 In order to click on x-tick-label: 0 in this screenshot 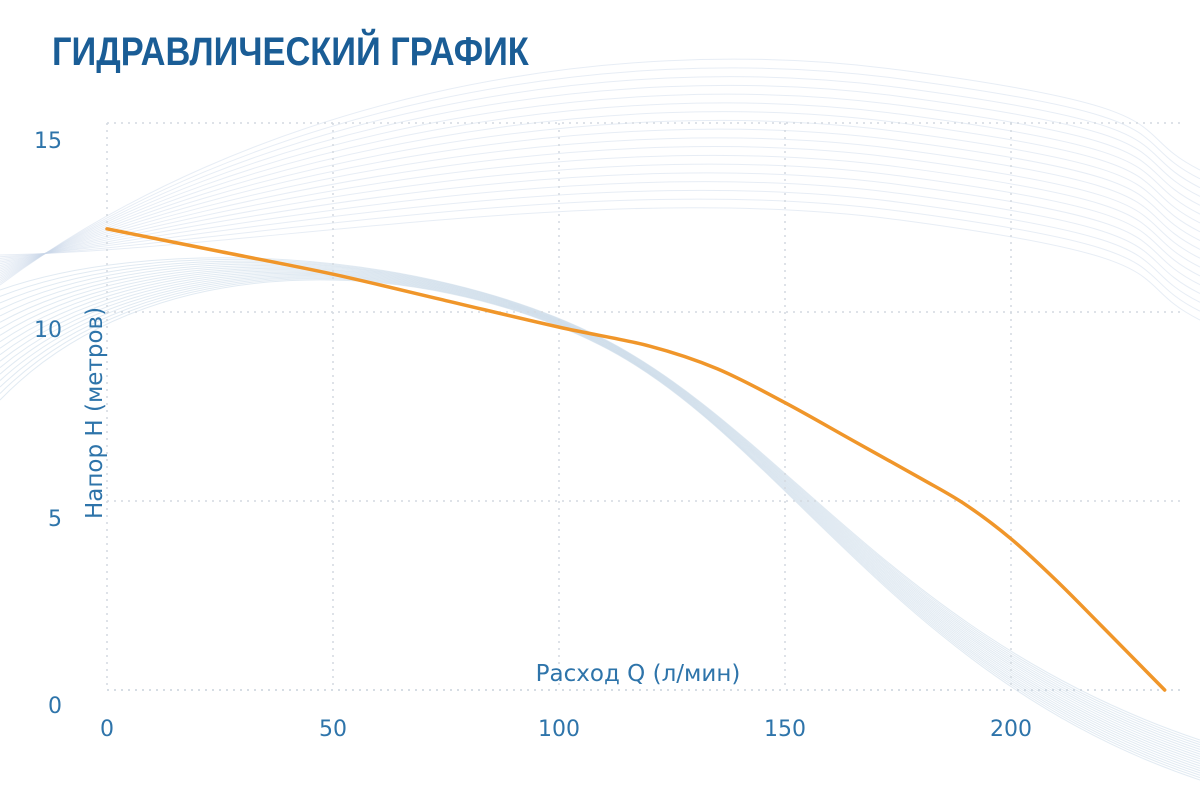, I will do `click(107, 729)`.